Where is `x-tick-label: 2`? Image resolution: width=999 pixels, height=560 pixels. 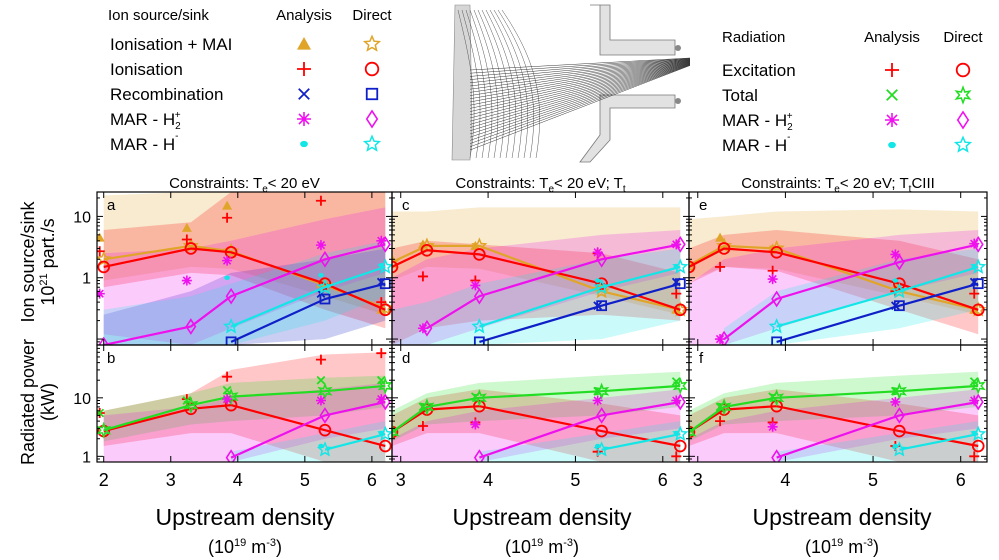
x-tick-label: 2 is located at coordinates (104, 480).